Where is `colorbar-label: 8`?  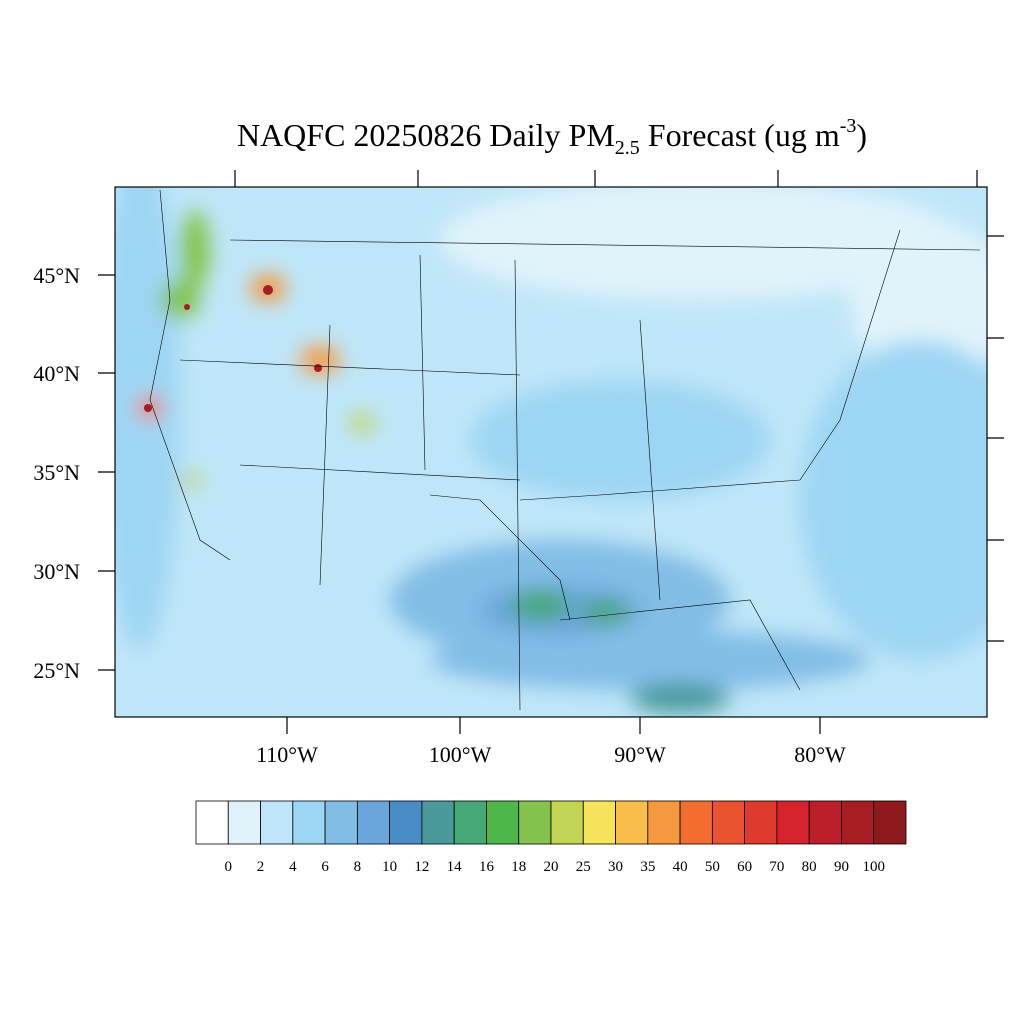
colorbar-label: 8 is located at coordinates (358, 867).